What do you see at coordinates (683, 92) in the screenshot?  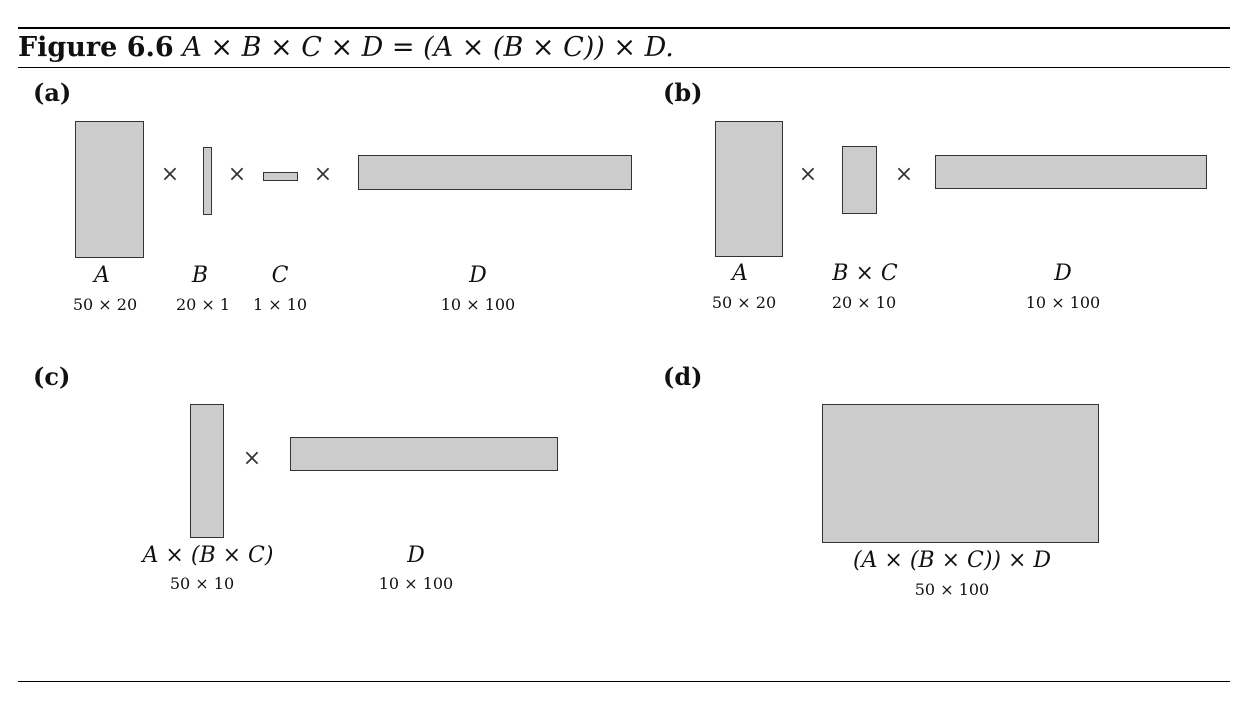 I see `panel-b-label: (b)` at bounding box center [683, 92].